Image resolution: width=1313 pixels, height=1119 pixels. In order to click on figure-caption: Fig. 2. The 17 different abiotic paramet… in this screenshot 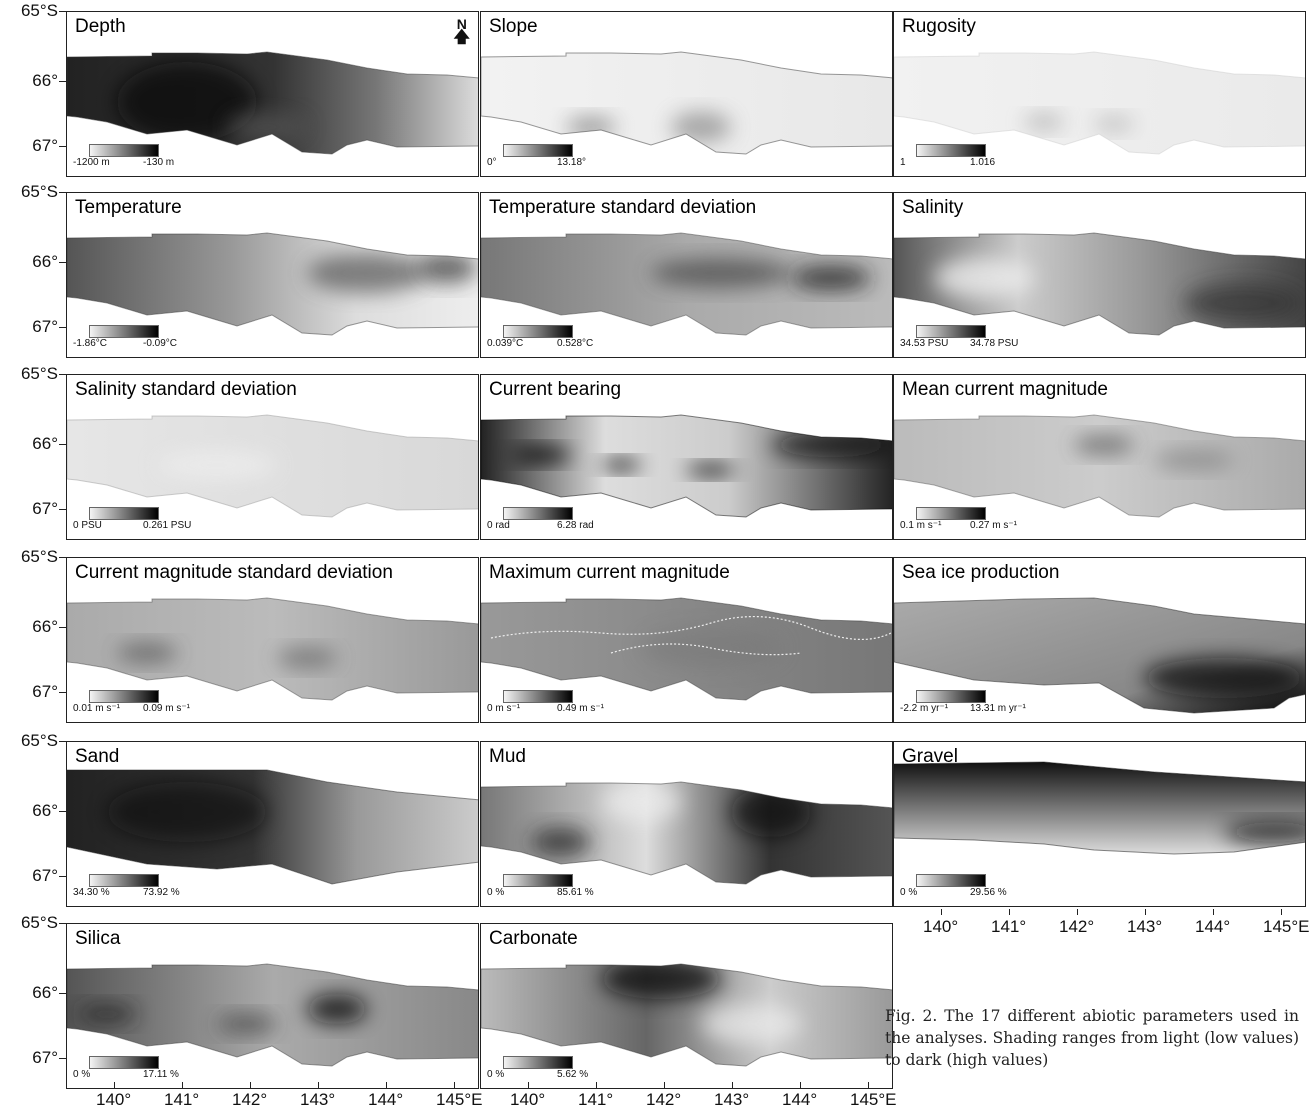, I will do `click(1092, 1038)`.